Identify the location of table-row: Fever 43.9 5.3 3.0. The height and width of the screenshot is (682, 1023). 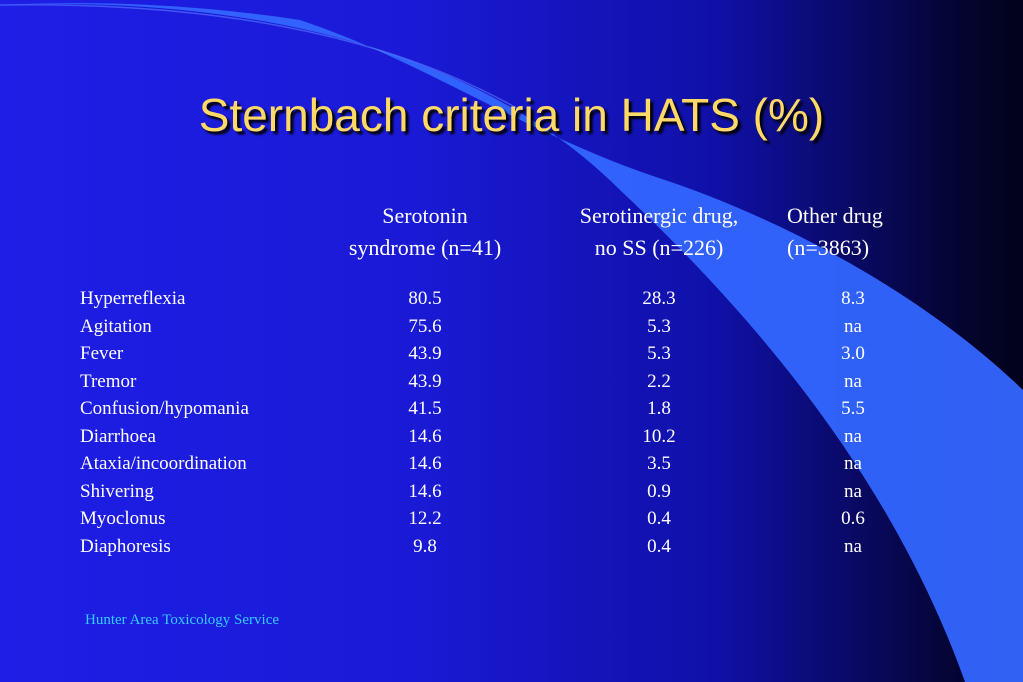
(511, 354).